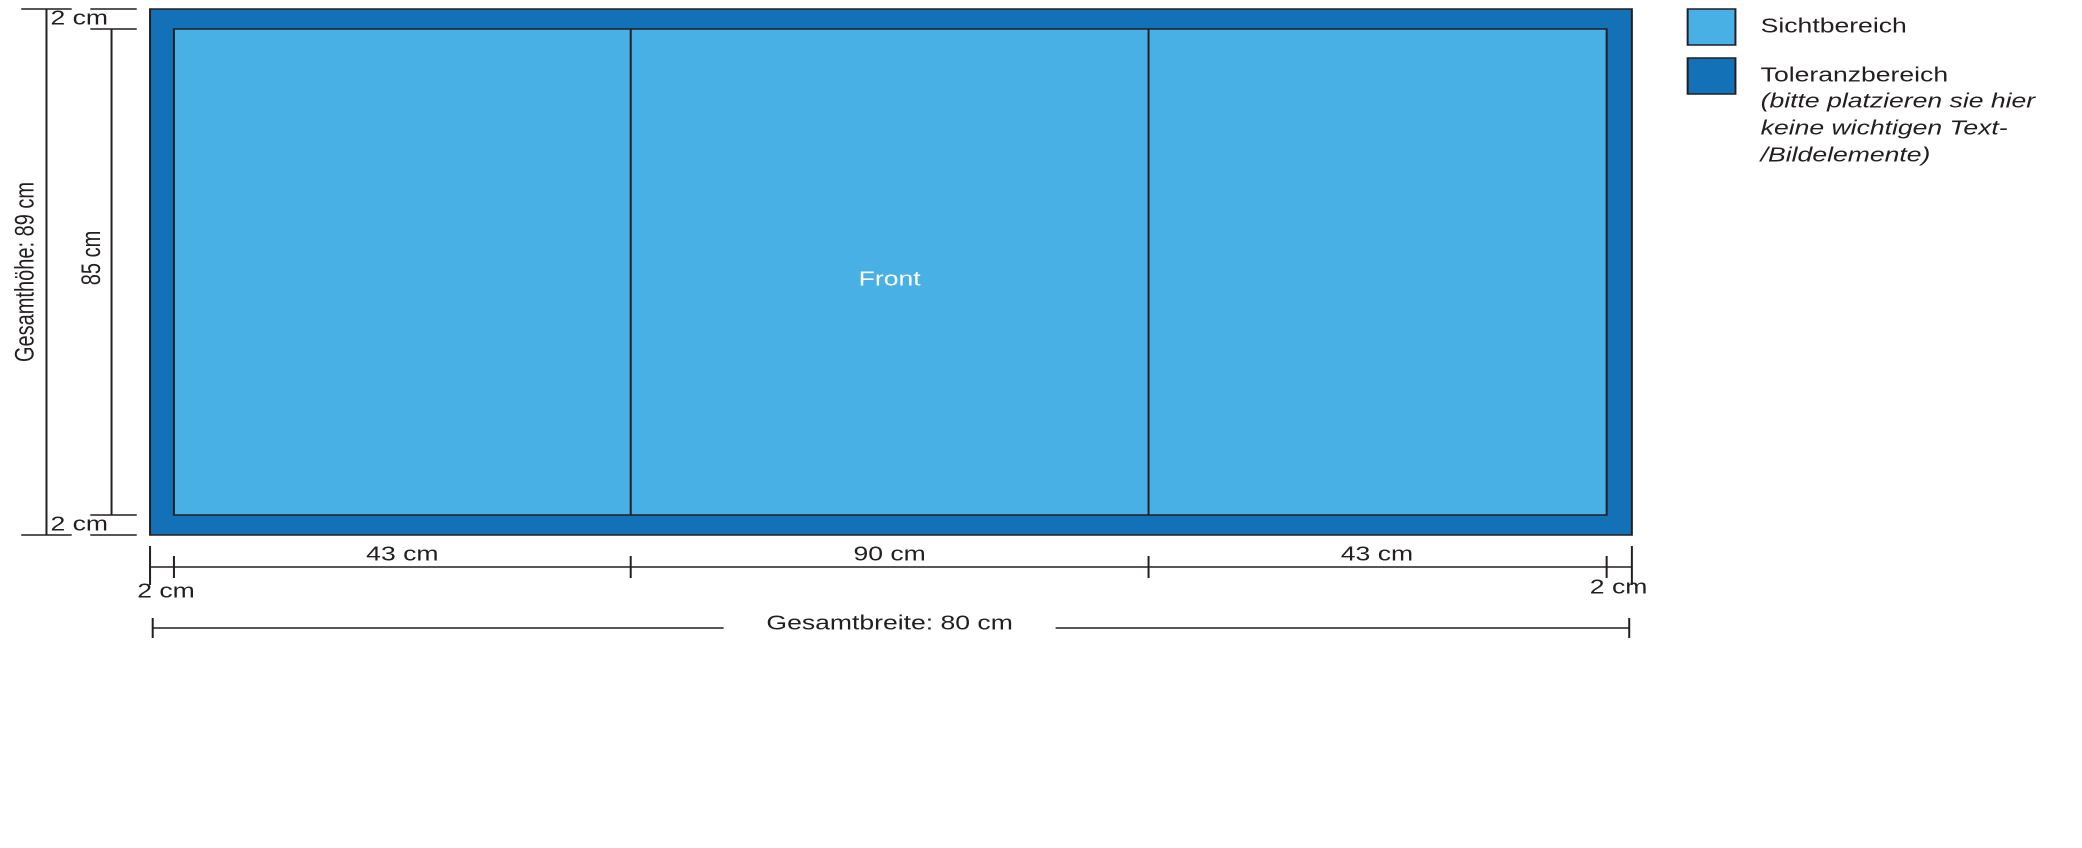 The height and width of the screenshot is (848, 2082). I want to click on legend-label: Sichtbereich, so click(1834, 25).